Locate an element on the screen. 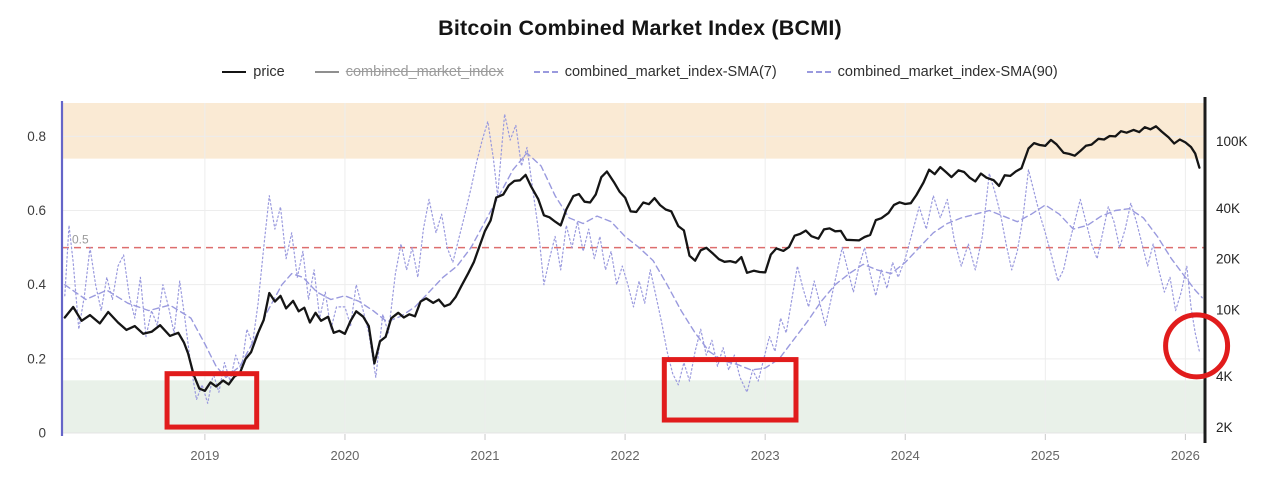 The height and width of the screenshot is (504, 1280). legend-item-sma7: combined_market_index-SMA(7) is located at coordinates (655, 72).